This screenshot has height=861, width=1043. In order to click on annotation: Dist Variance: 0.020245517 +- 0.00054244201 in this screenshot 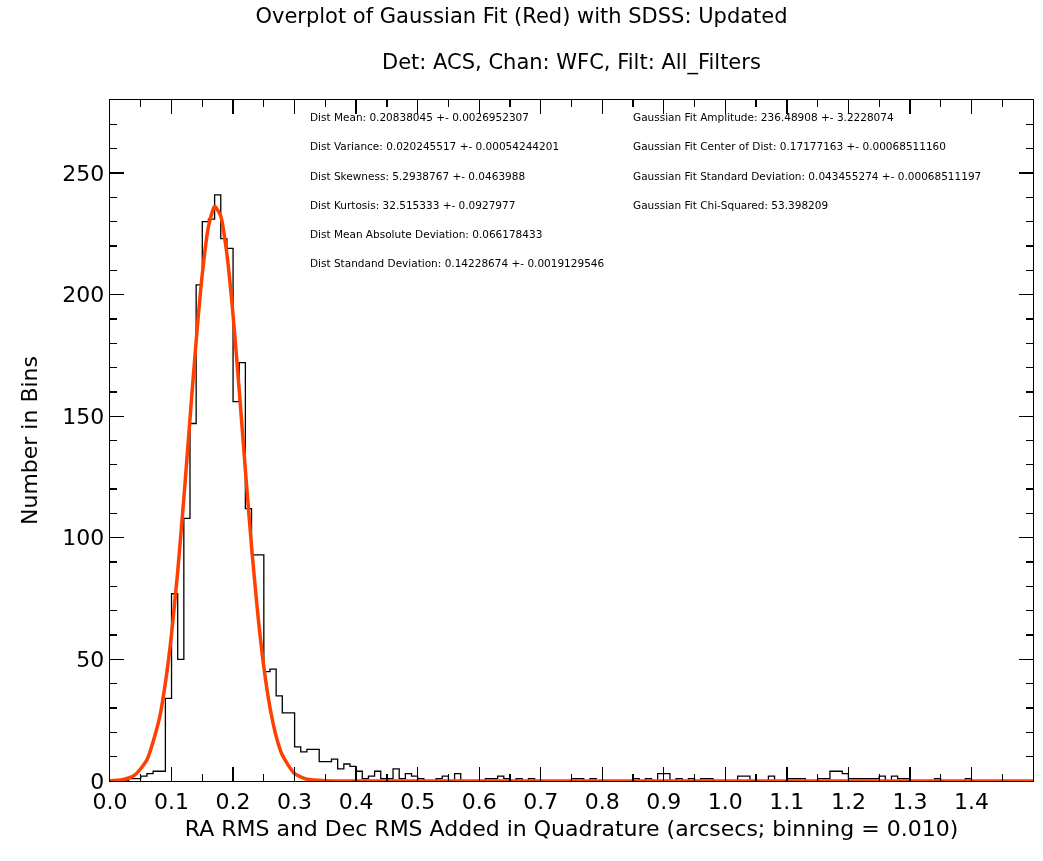, I will do `click(435, 146)`.